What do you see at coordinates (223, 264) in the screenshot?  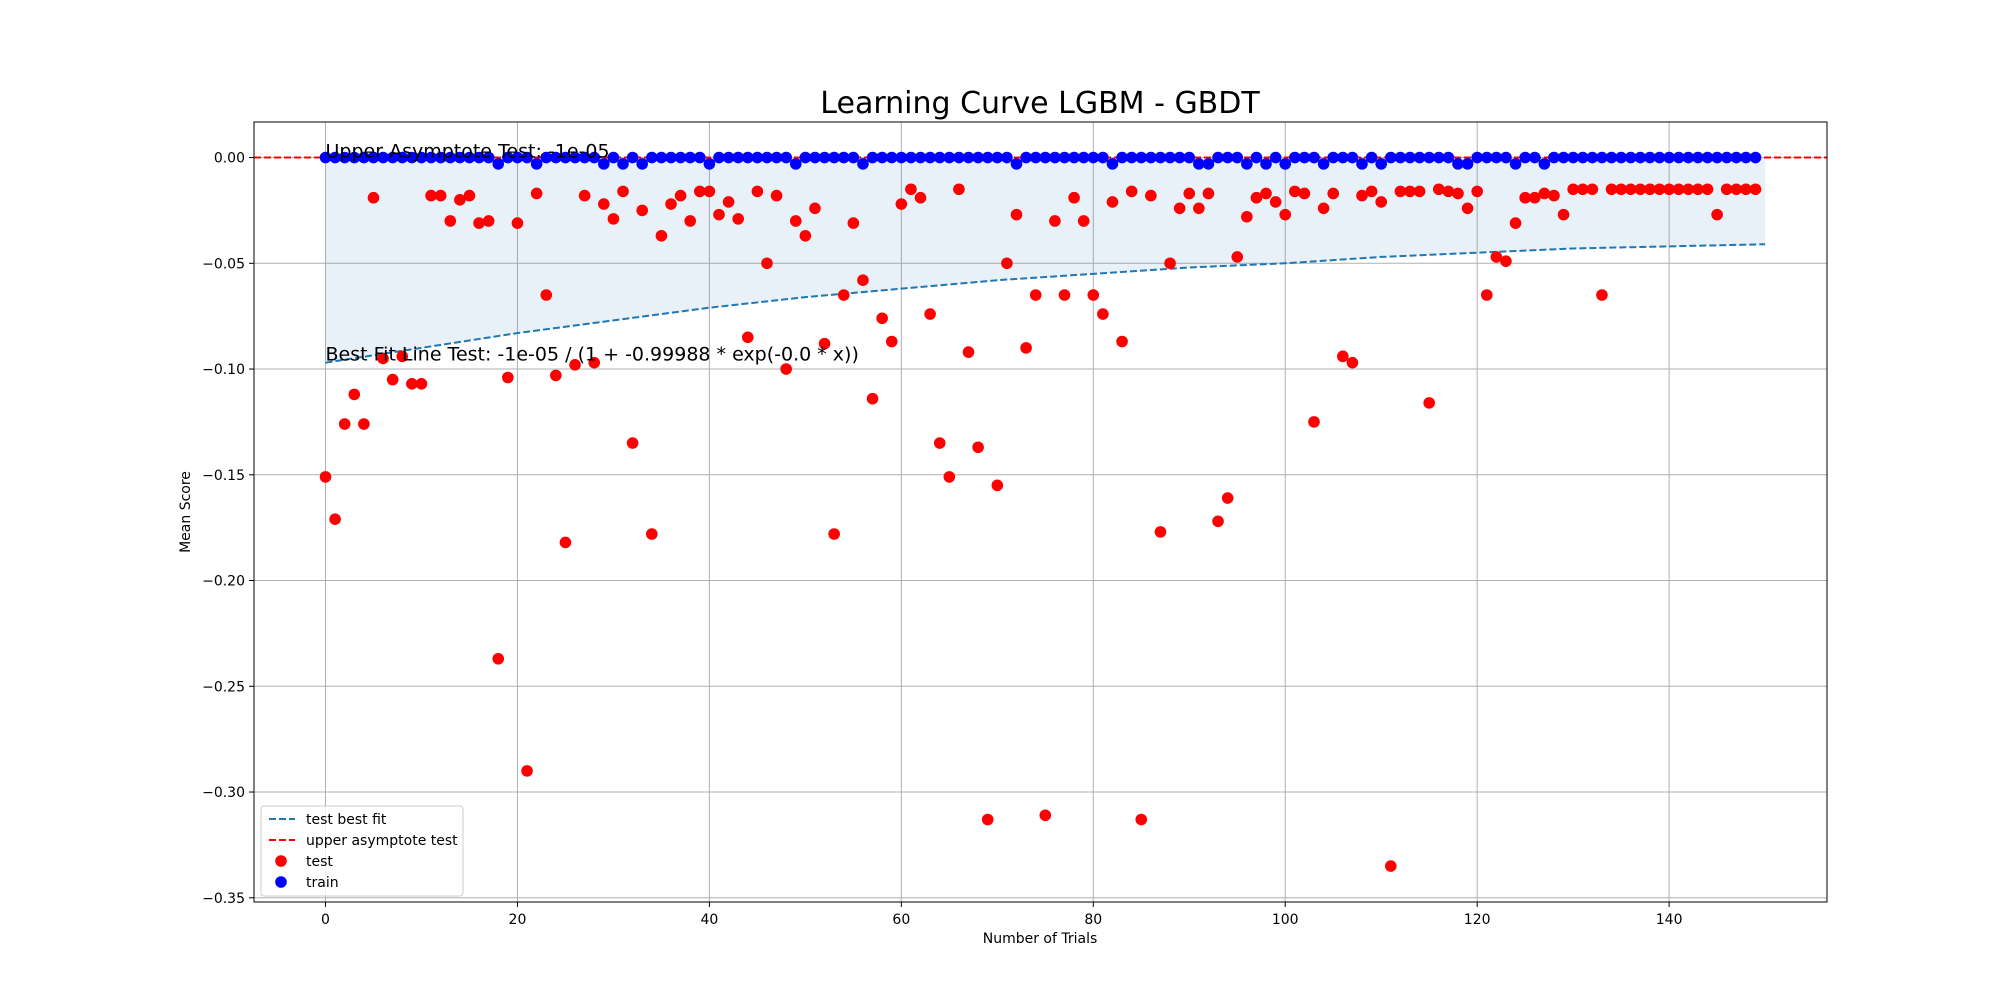 I see `y-tick-label: −0.05` at bounding box center [223, 264].